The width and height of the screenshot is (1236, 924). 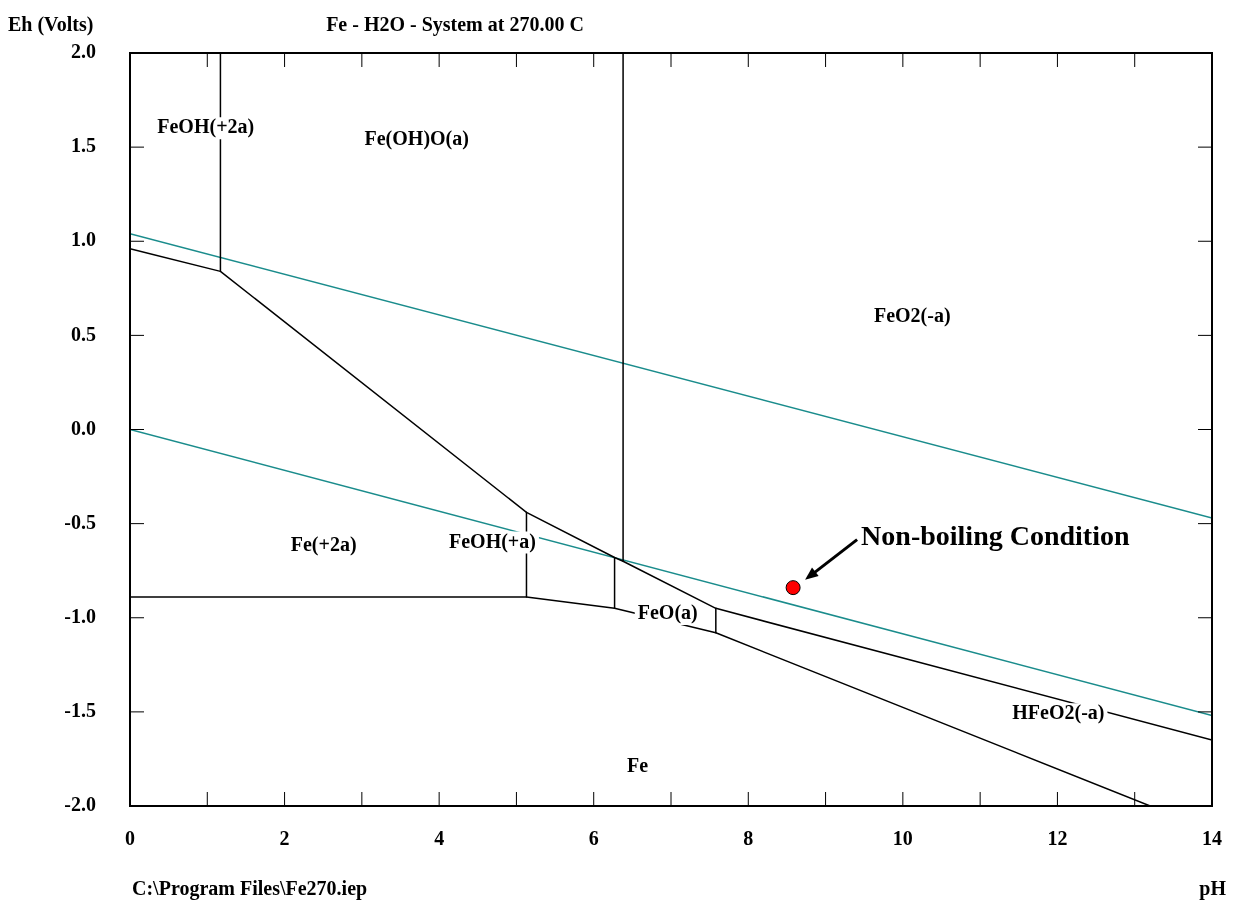 I want to click on x-tick-label: 8, so click(x=748, y=838).